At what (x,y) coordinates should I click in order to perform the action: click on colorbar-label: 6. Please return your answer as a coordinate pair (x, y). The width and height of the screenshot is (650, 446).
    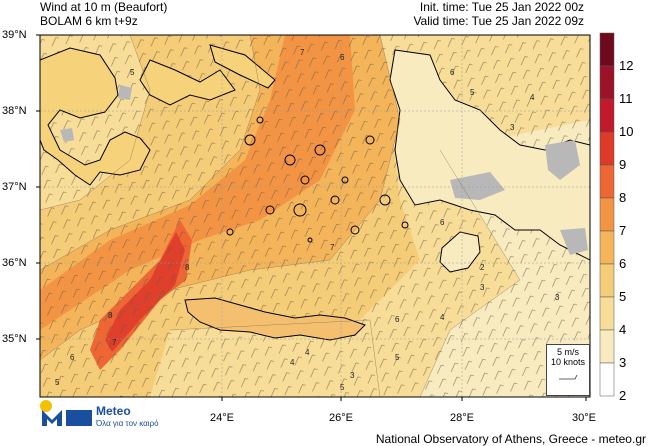
    Looking at the image, I should click on (623, 263).